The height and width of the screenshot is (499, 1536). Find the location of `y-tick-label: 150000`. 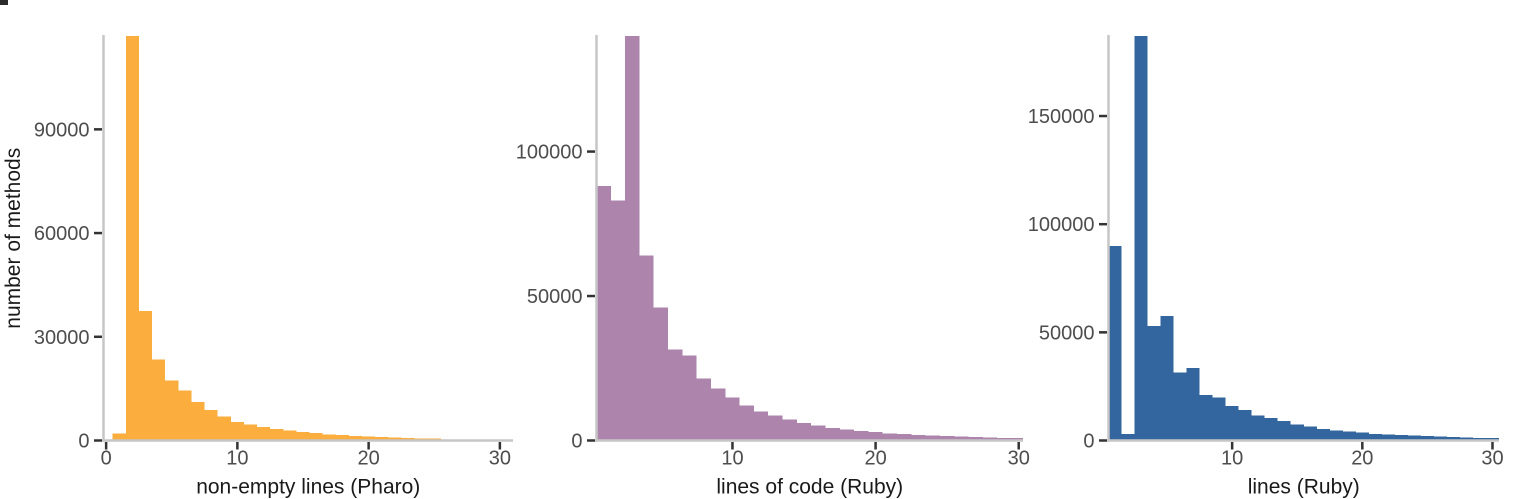

y-tick-label: 150000 is located at coordinates (1061, 117).